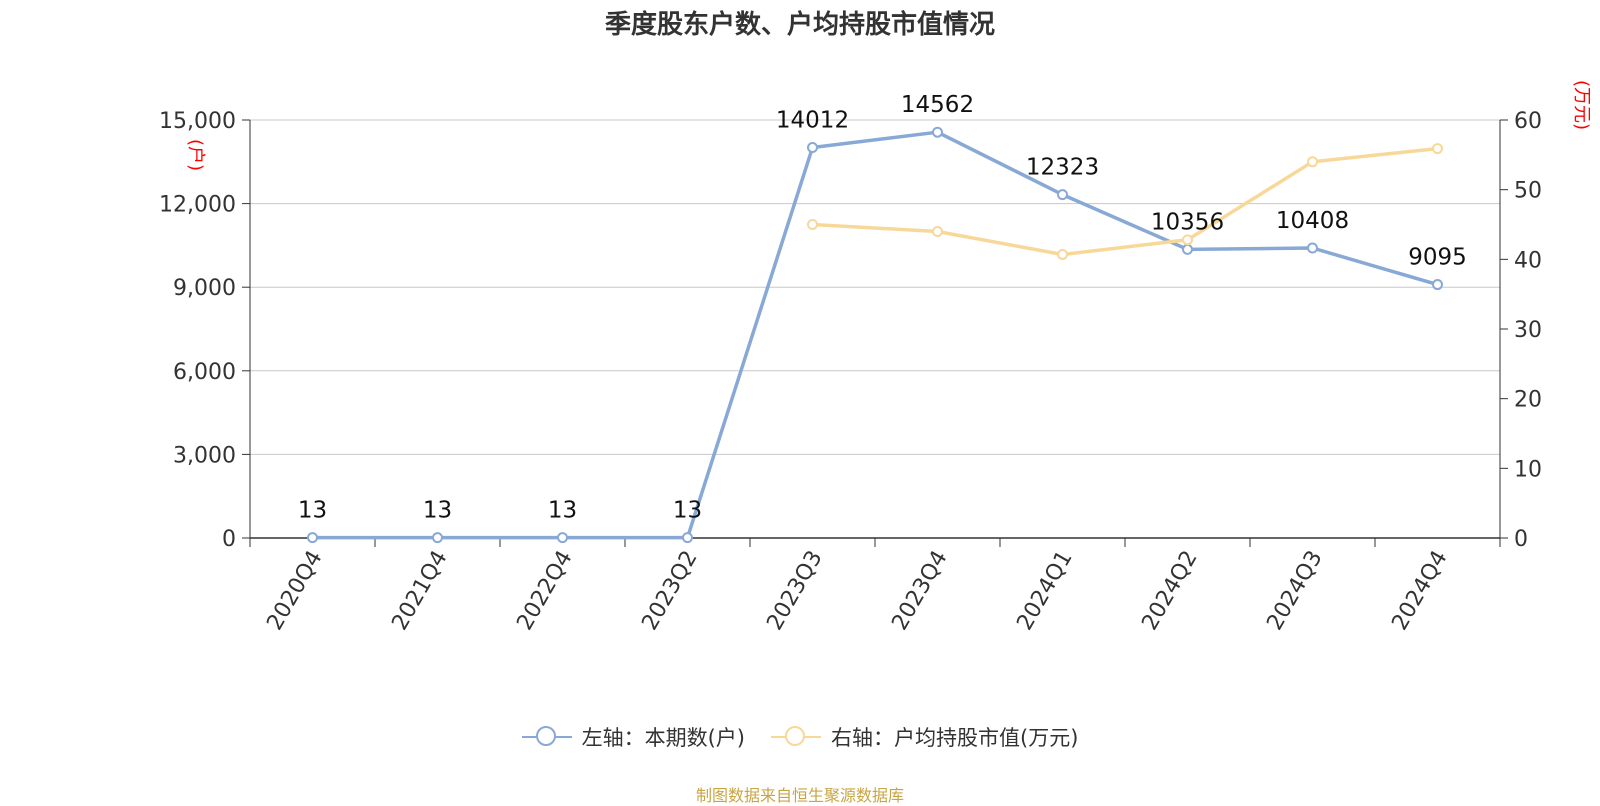  What do you see at coordinates (669, 591) in the screenshot?
I see `x-axis-tick-label: 2023Q2` at bounding box center [669, 591].